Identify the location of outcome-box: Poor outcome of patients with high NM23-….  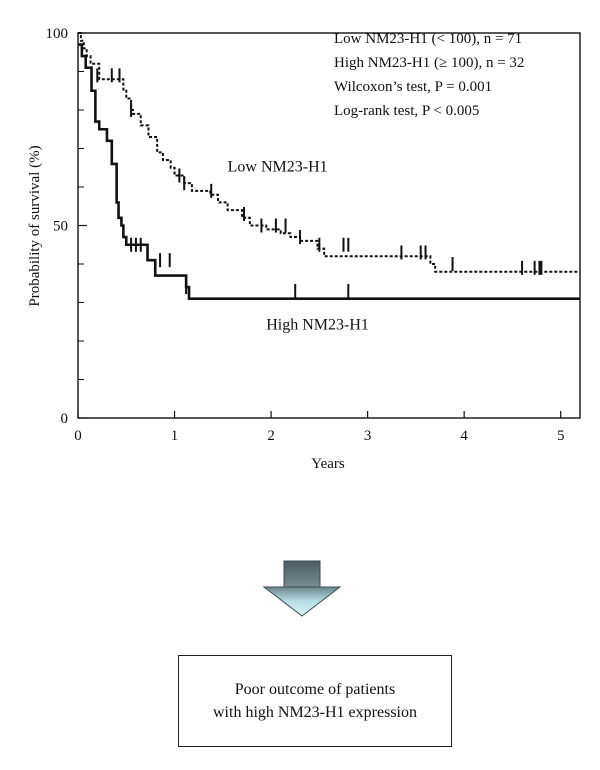
(315, 701).